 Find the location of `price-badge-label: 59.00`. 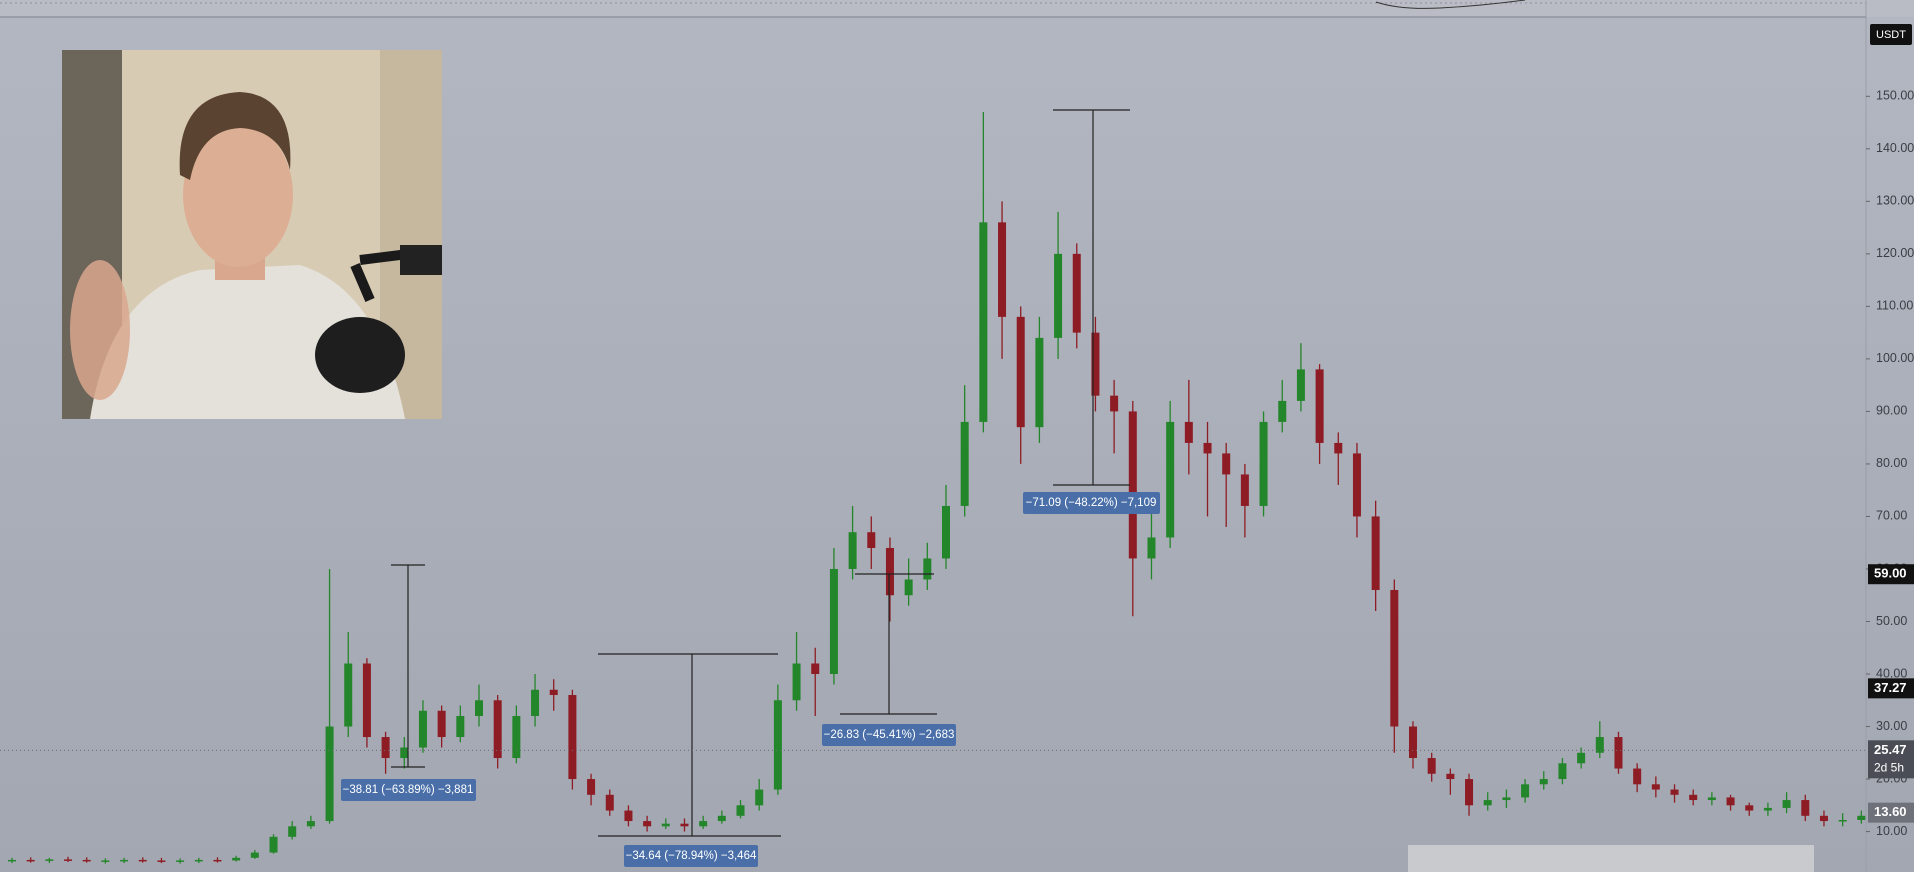

price-badge-label: 59.00 is located at coordinates (1890, 573).